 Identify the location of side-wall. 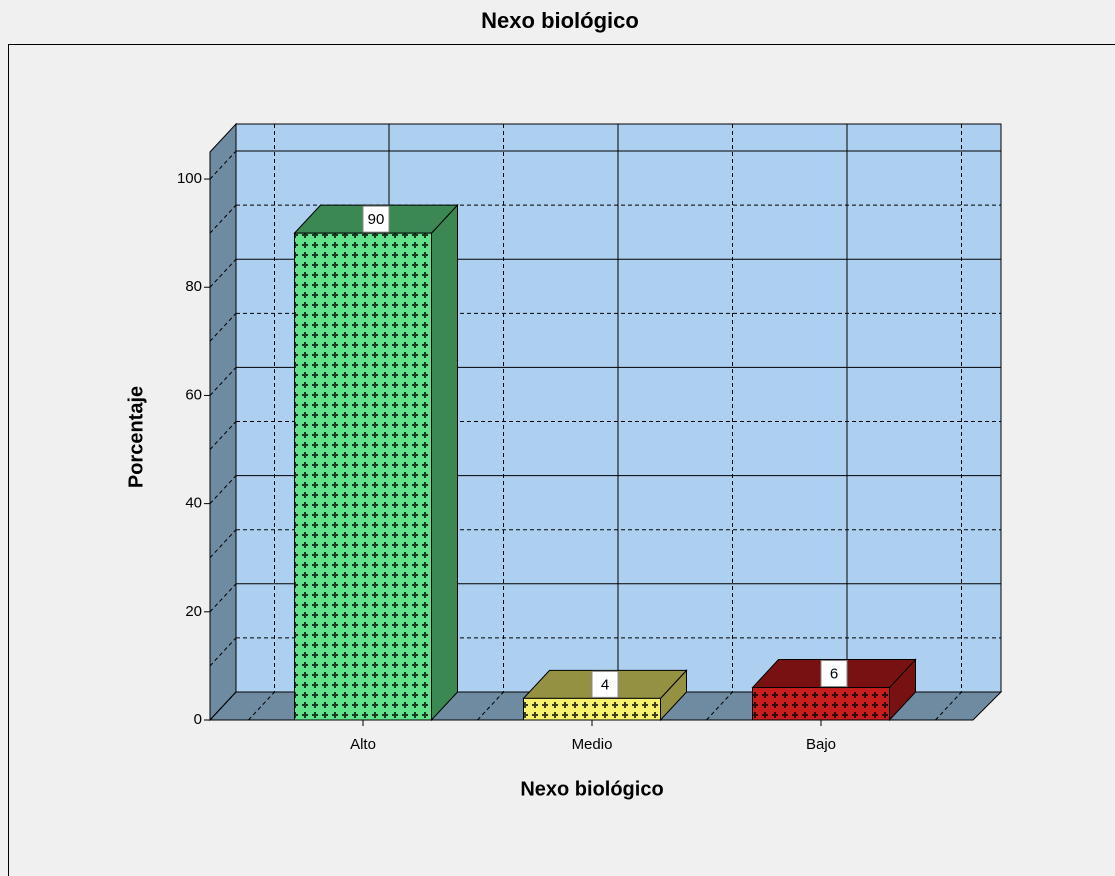
(223, 422).